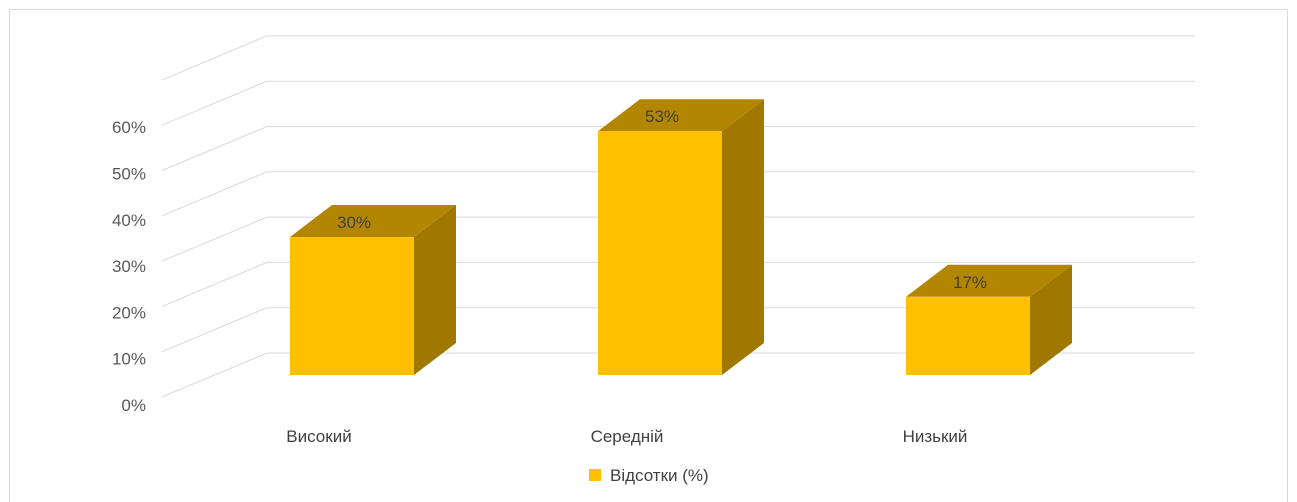  What do you see at coordinates (662, 116) in the screenshot?
I see `data-label: 53%` at bounding box center [662, 116].